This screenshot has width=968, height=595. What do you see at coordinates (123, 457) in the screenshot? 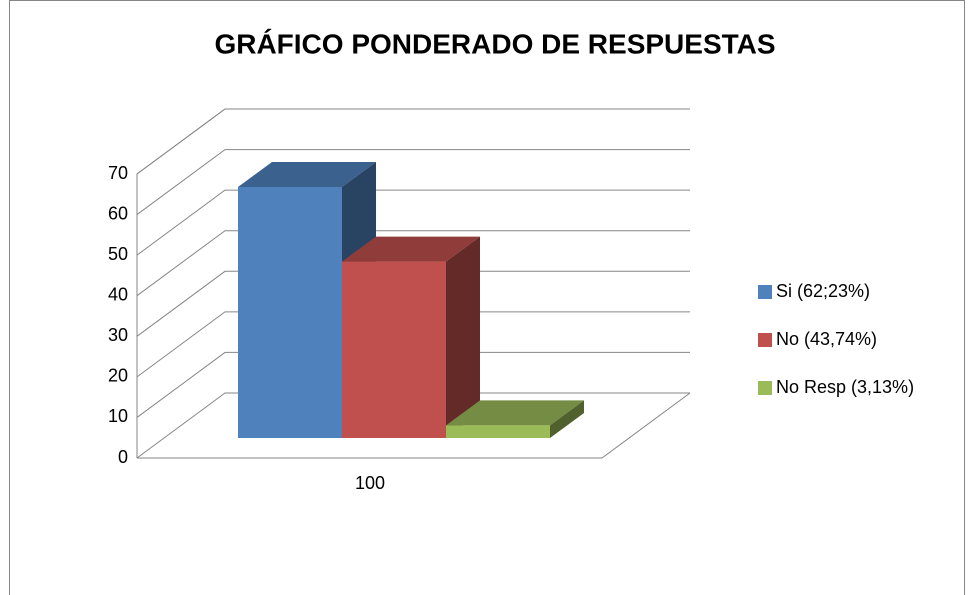
I see `y-tick-label: 0` at bounding box center [123, 457].